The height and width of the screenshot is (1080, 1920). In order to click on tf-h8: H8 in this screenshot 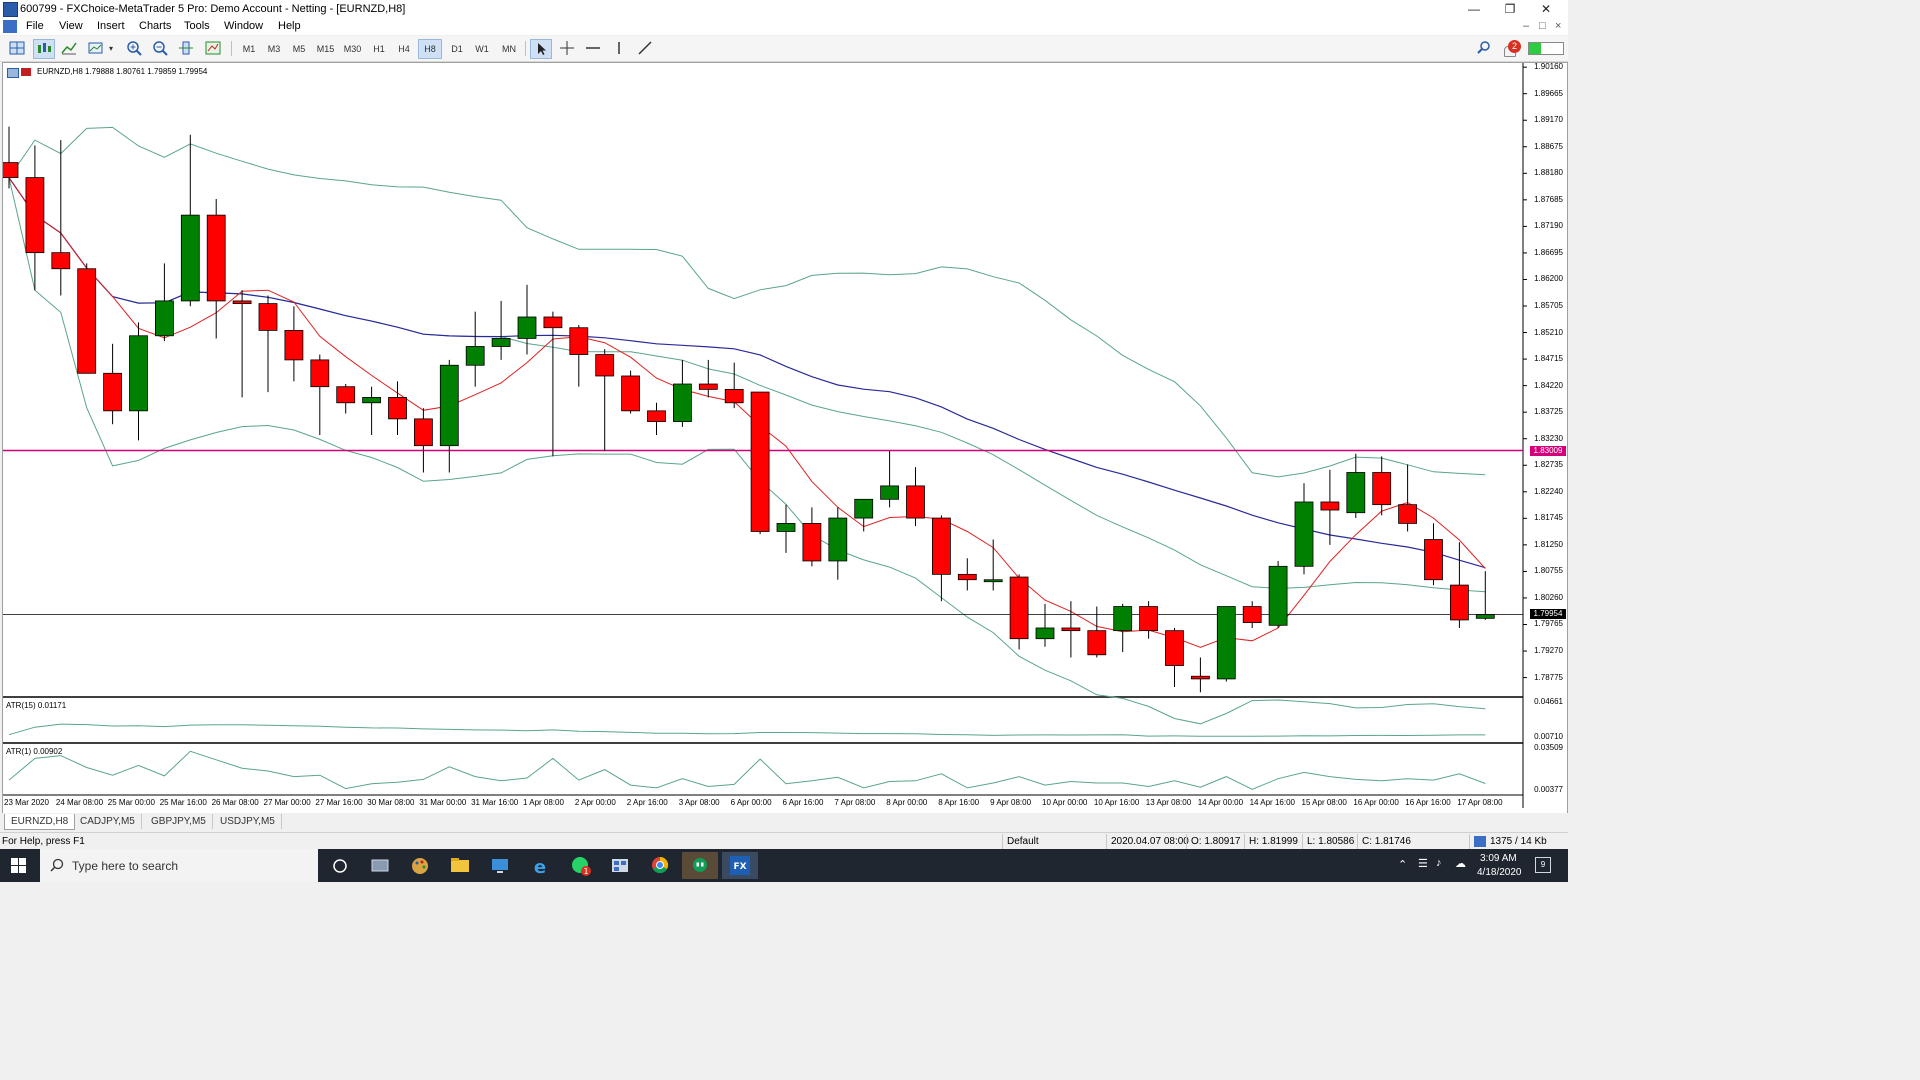, I will do `click(430, 49)`.